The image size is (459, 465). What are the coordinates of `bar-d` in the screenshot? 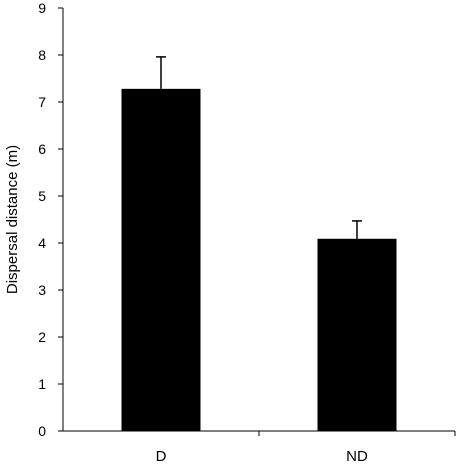 It's located at (161, 259).